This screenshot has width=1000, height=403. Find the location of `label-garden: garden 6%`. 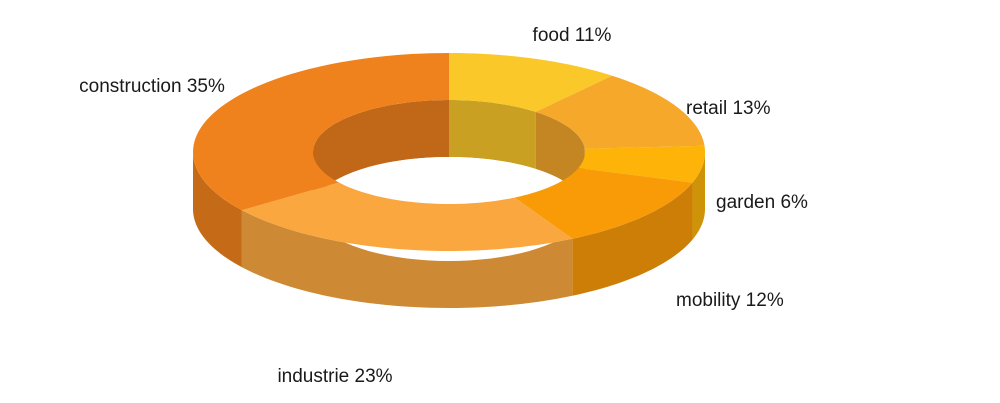

label-garden: garden 6% is located at coordinates (762, 202).